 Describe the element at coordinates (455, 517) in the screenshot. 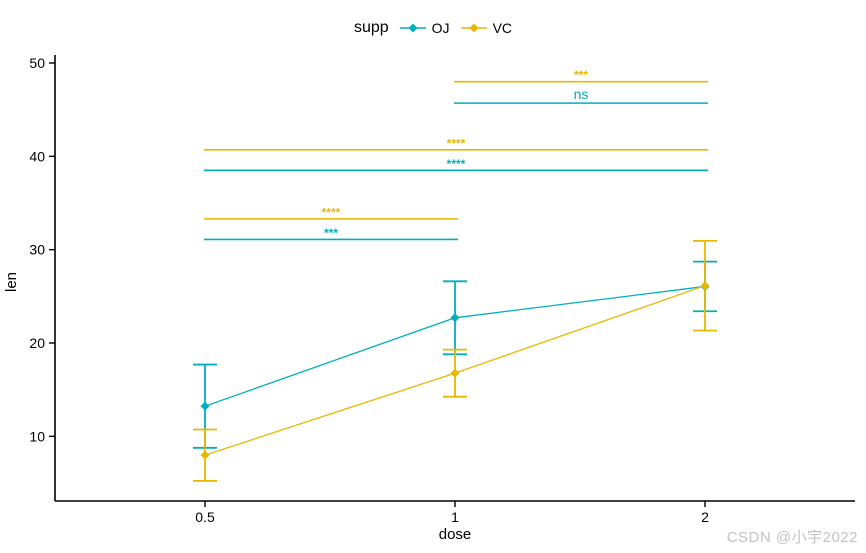

I see `x-tick-label: 1` at that location.